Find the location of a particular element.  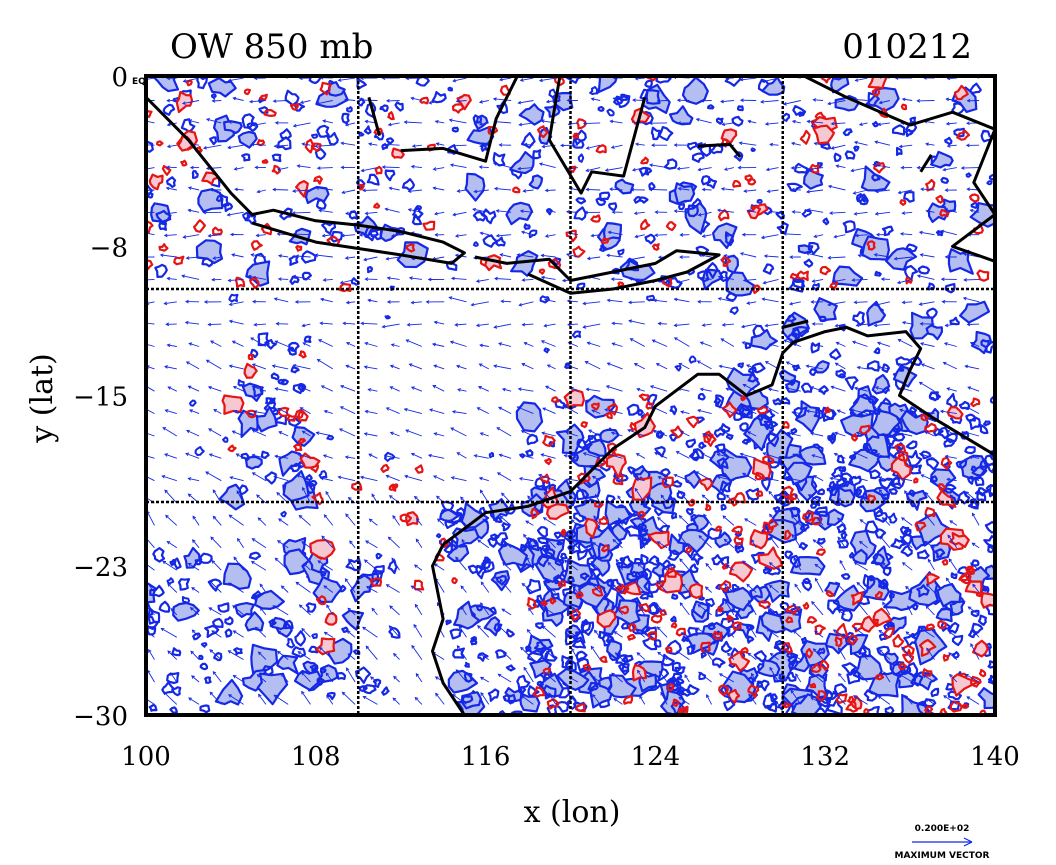

title-right: 010212 is located at coordinates (907, 47).